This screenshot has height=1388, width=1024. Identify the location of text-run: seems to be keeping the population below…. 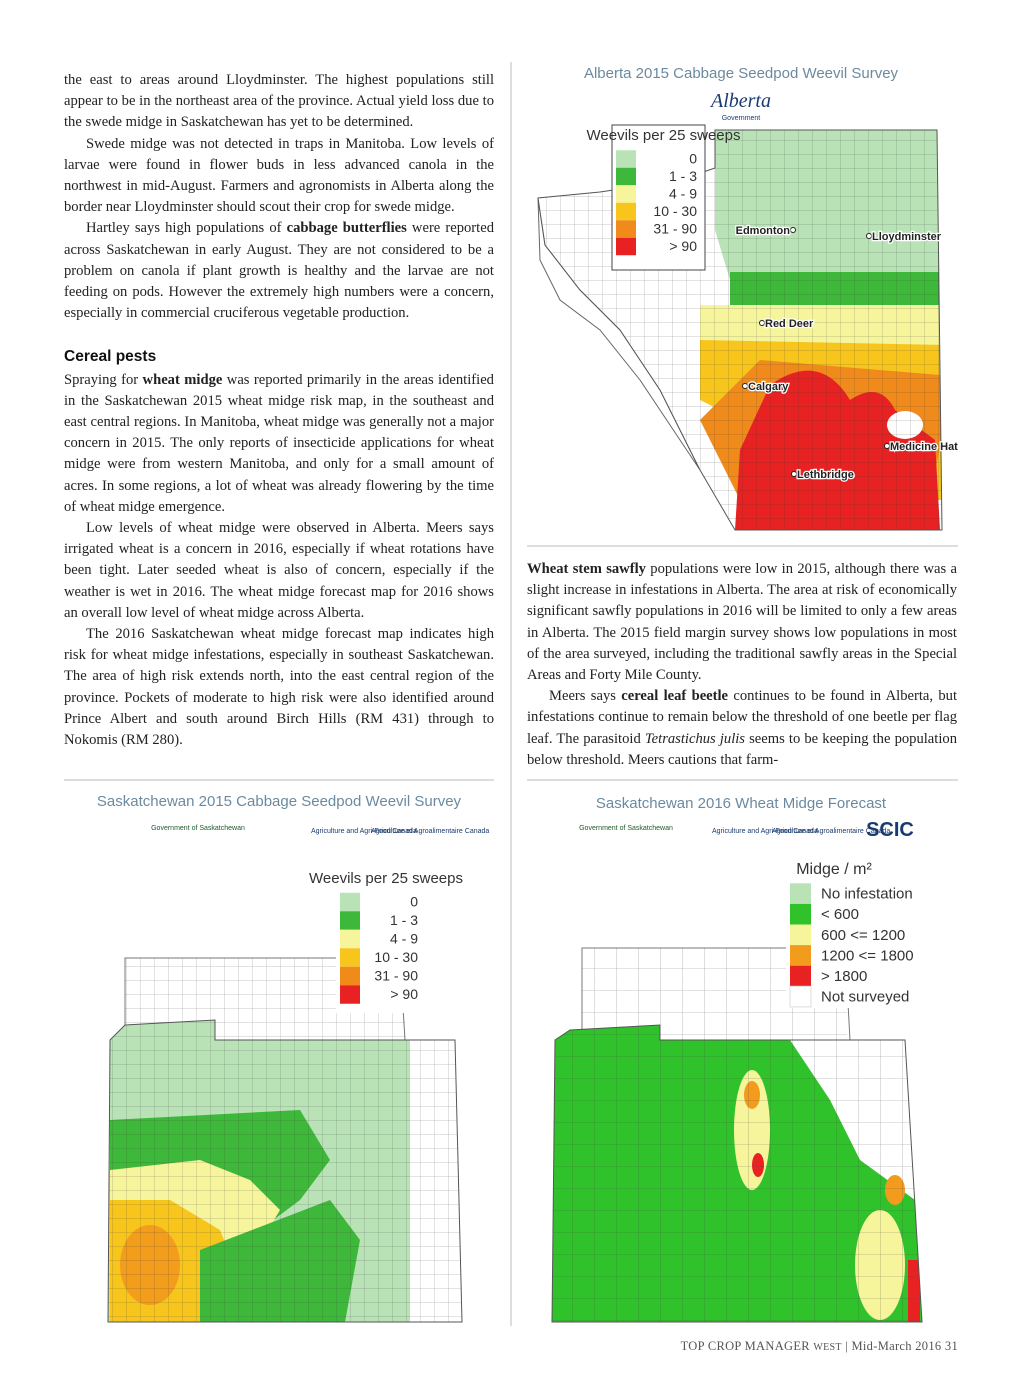
(742, 749).